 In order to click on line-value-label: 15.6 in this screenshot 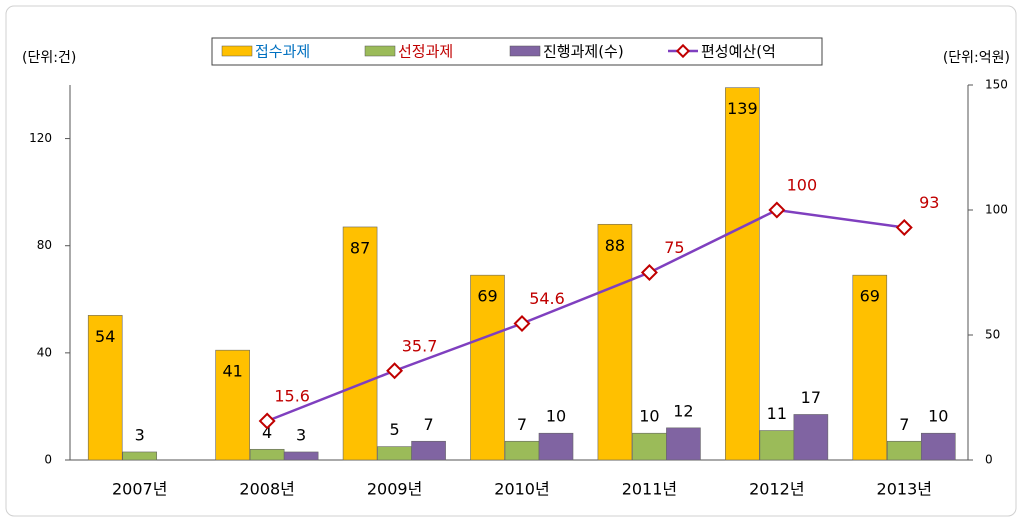, I will do `click(292, 396)`.